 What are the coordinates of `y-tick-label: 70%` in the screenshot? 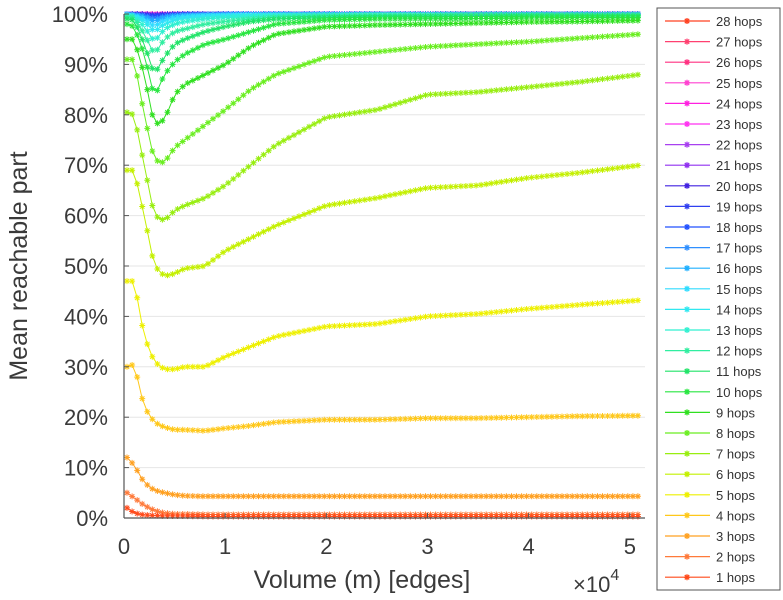 It's located at (86, 165).